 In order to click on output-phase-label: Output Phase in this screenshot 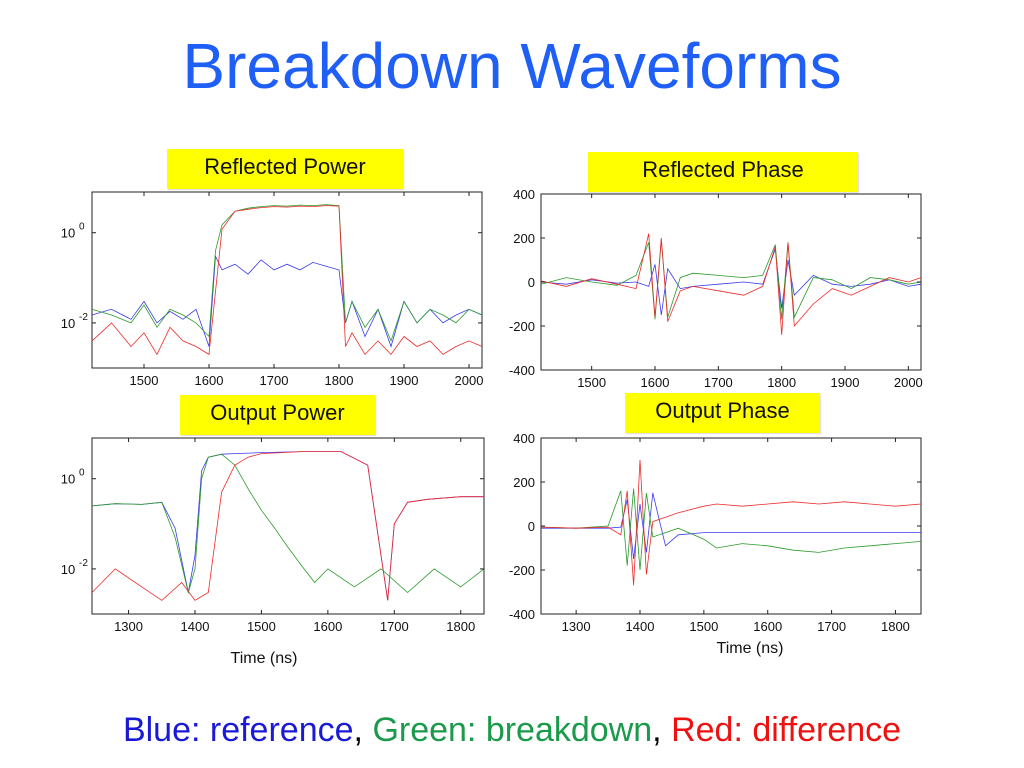, I will do `click(722, 413)`.